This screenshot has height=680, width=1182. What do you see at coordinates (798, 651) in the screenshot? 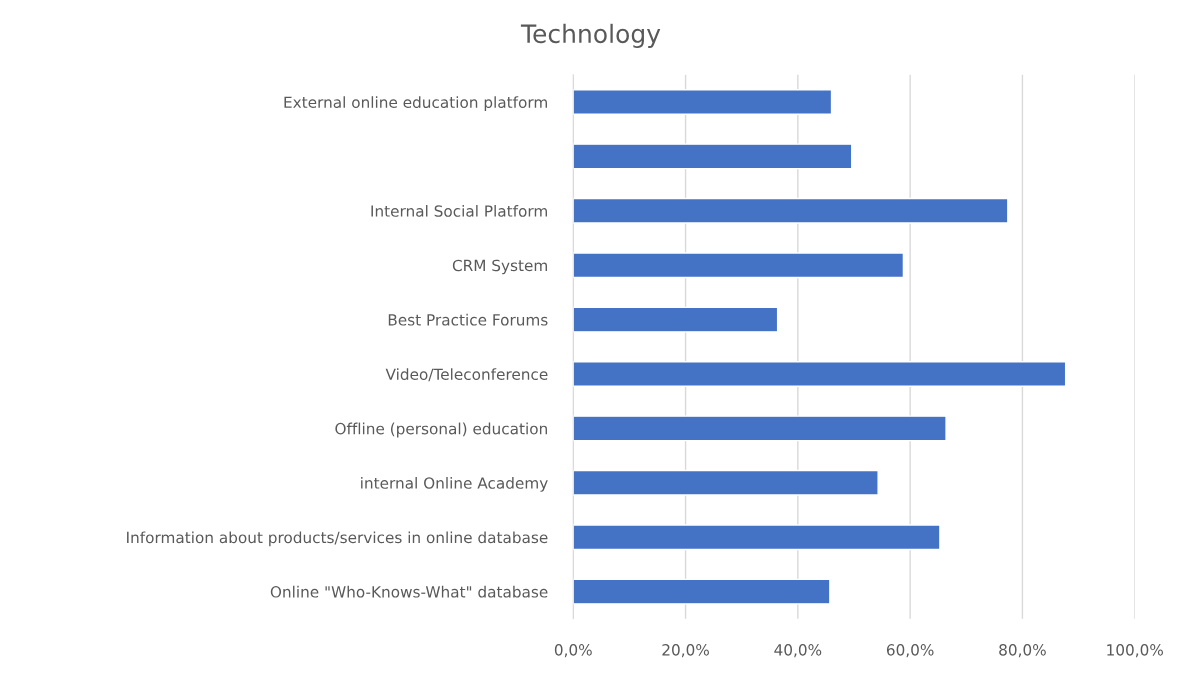
I see `x-tick-label: 40,0%` at bounding box center [798, 651].